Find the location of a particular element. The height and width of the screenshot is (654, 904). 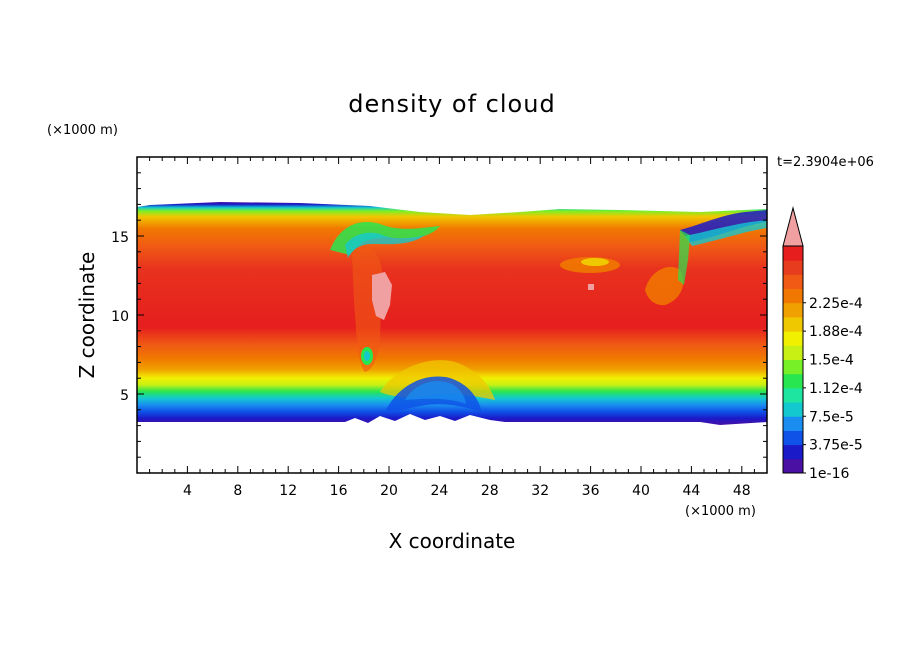

y-tick-label: 15 is located at coordinates (120, 238).